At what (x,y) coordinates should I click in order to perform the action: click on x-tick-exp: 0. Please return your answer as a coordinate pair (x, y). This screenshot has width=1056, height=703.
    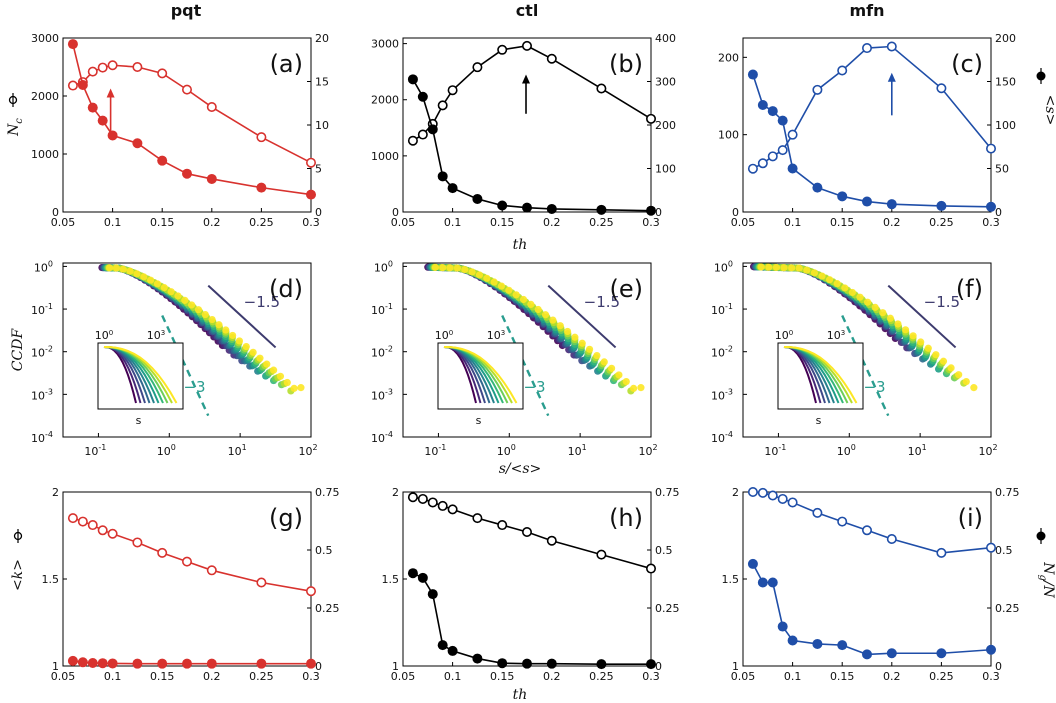
    Looking at the image, I should click on (173, 447).